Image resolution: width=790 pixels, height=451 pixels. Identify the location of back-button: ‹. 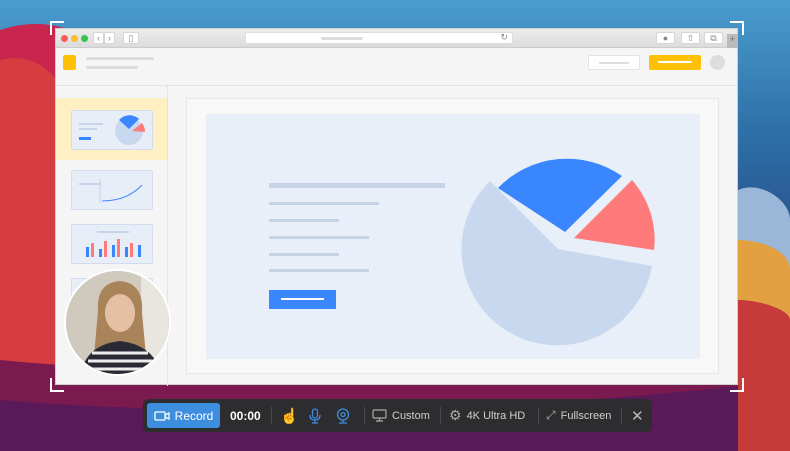
(98, 38).